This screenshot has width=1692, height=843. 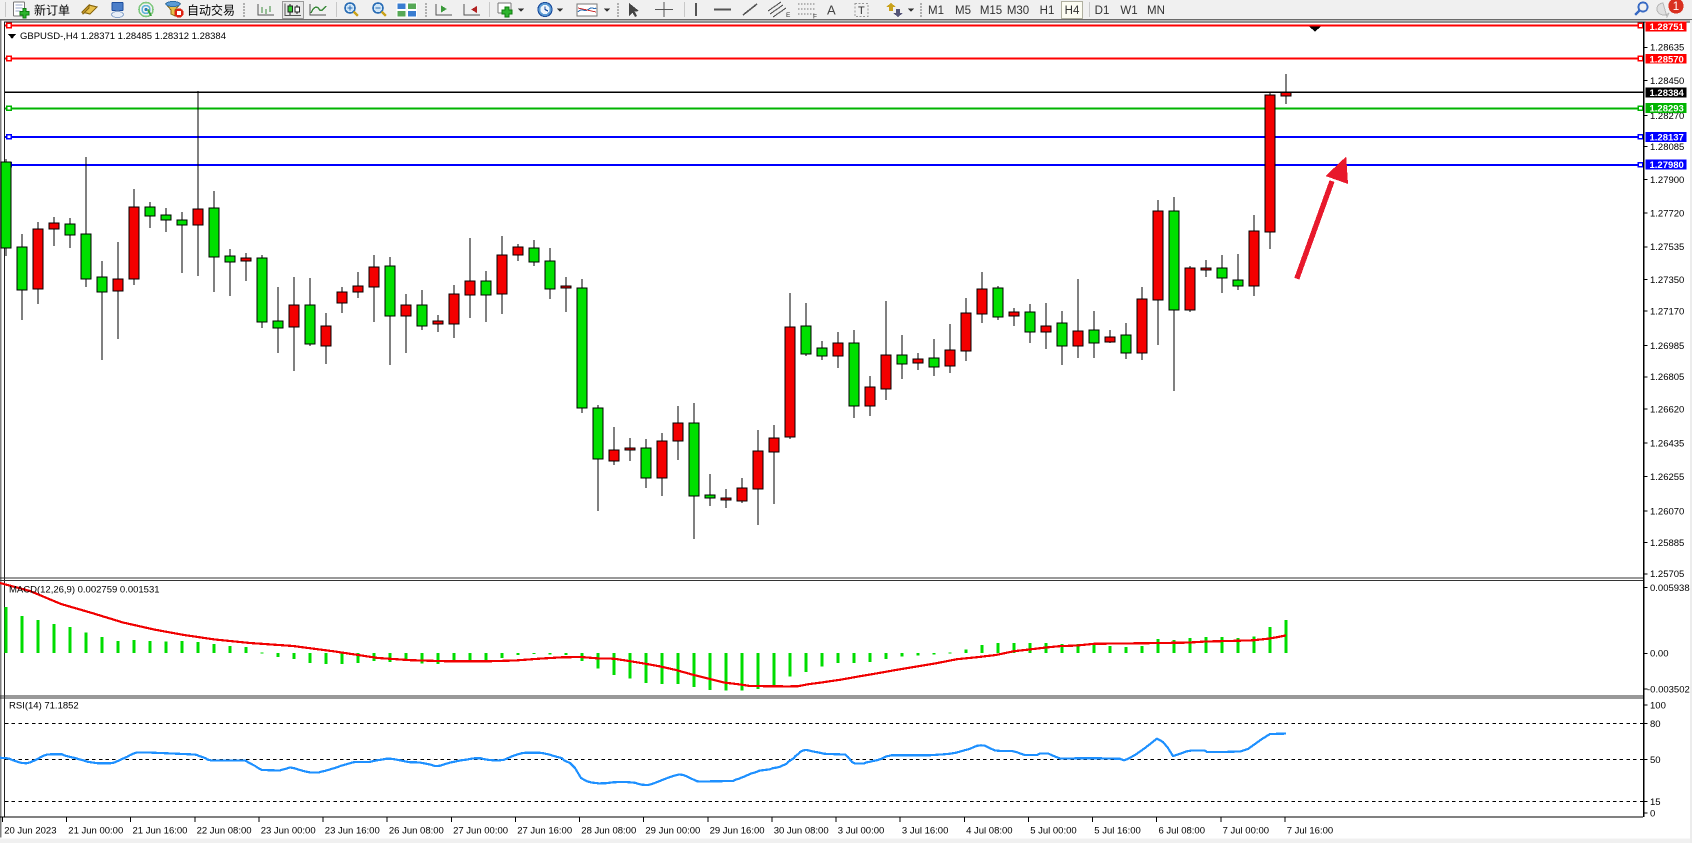 What do you see at coordinates (1156, 11) in the screenshot?
I see `svg-text: MN` at bounding box center [1156, 11].